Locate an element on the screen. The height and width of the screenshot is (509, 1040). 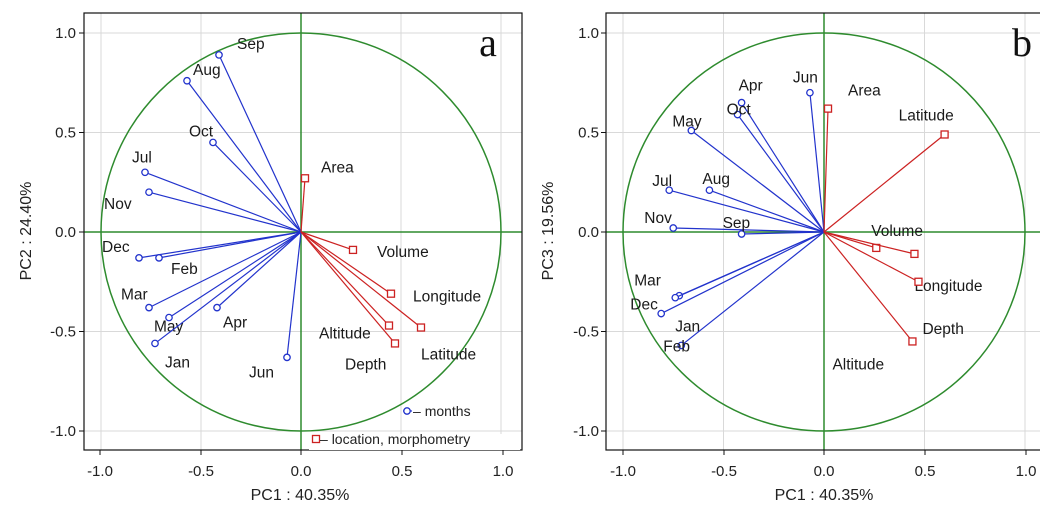
vector-jun is located at coordinates (294, 294).